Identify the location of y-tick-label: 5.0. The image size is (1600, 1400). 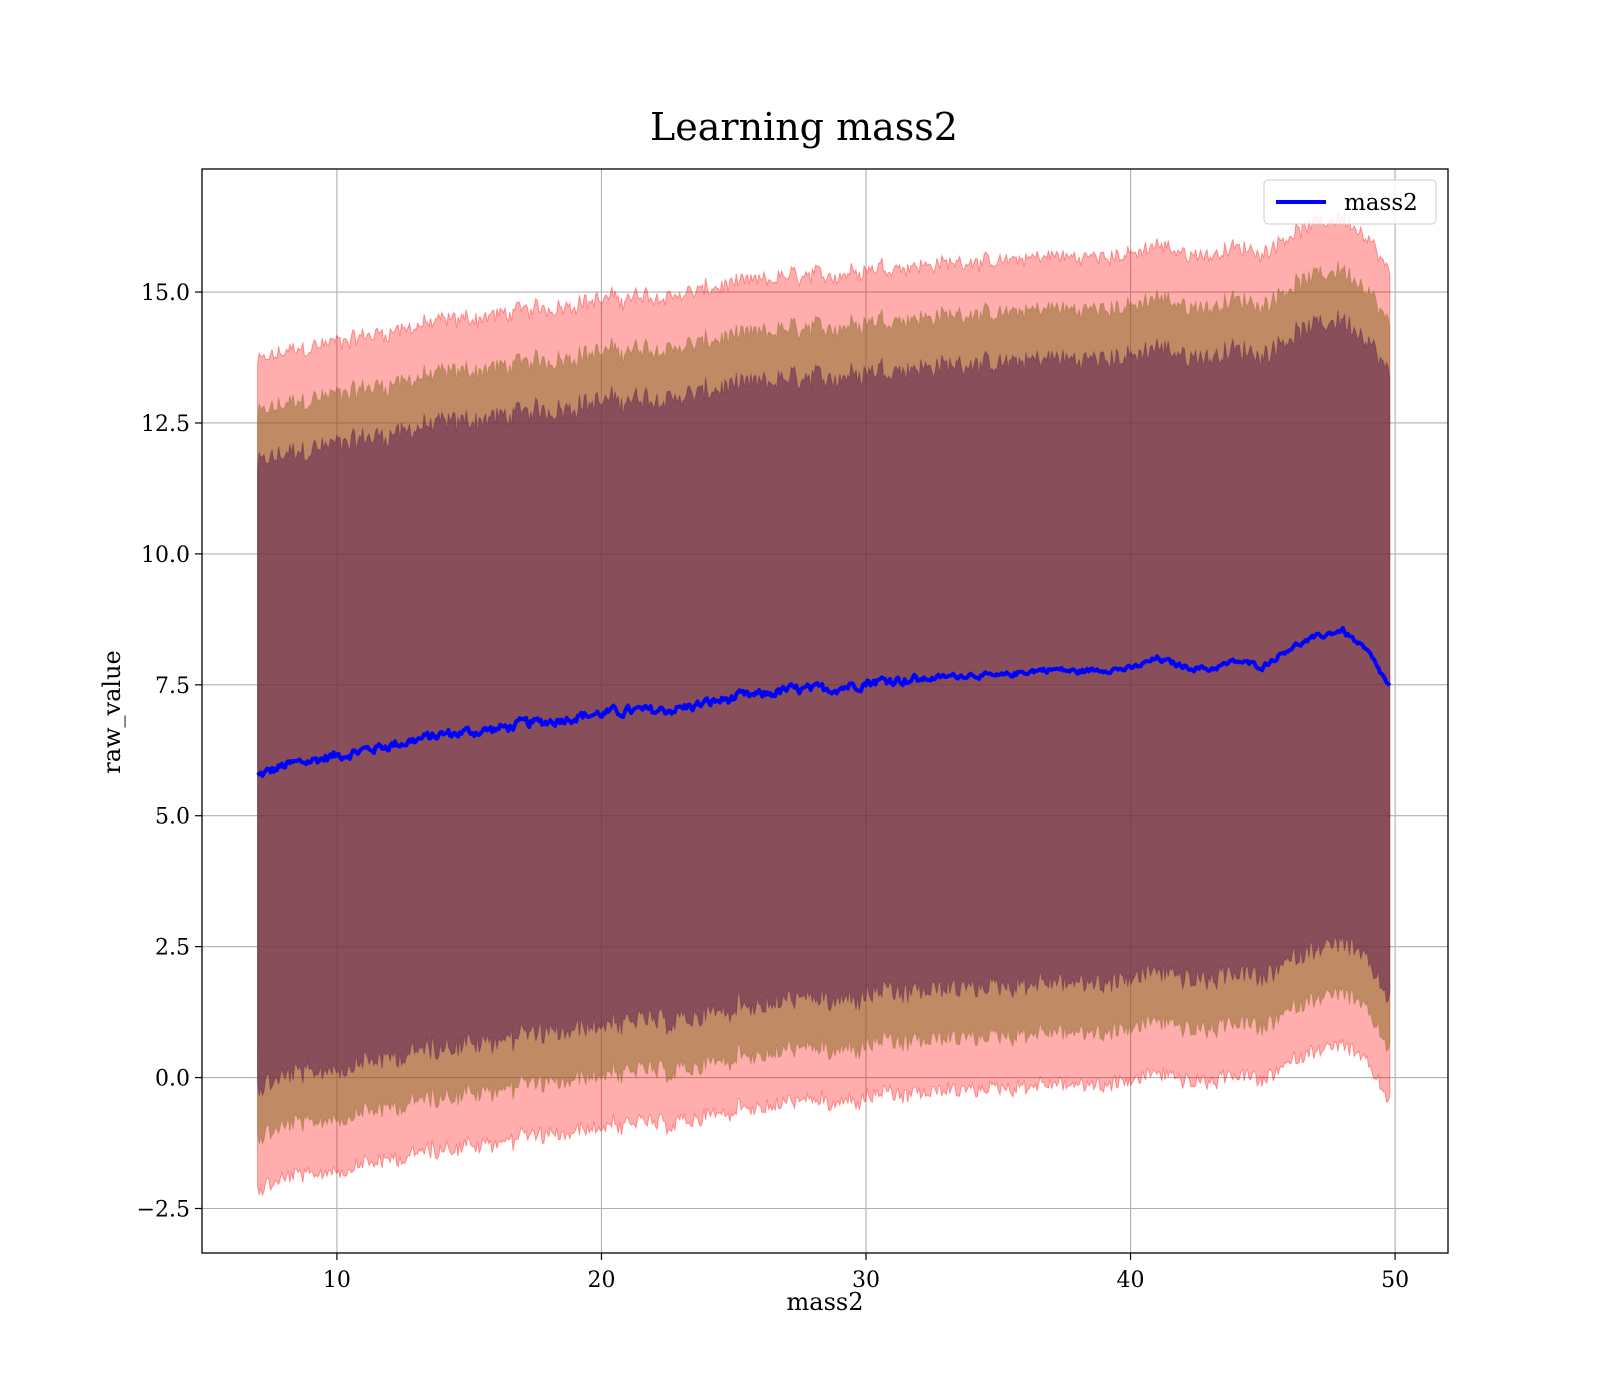
(172, 817).